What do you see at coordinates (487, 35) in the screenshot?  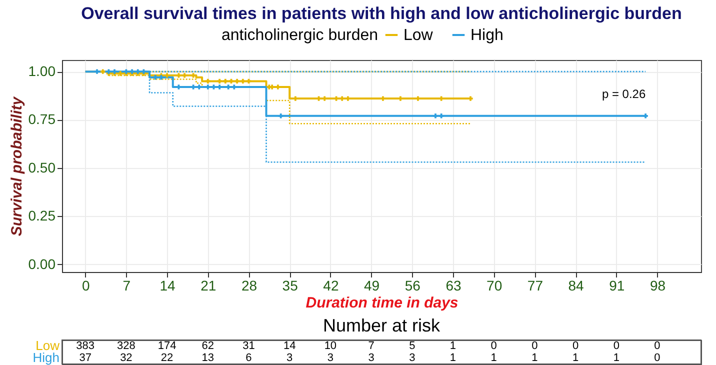 I see `legend-label: High` at bounding box center [487, 35].